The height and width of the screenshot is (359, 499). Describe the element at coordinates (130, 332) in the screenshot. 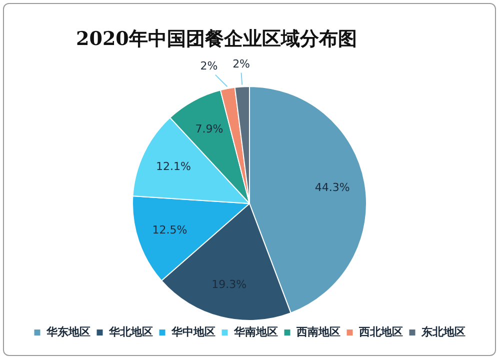

I see `legend-label: 华北地区` at that location.